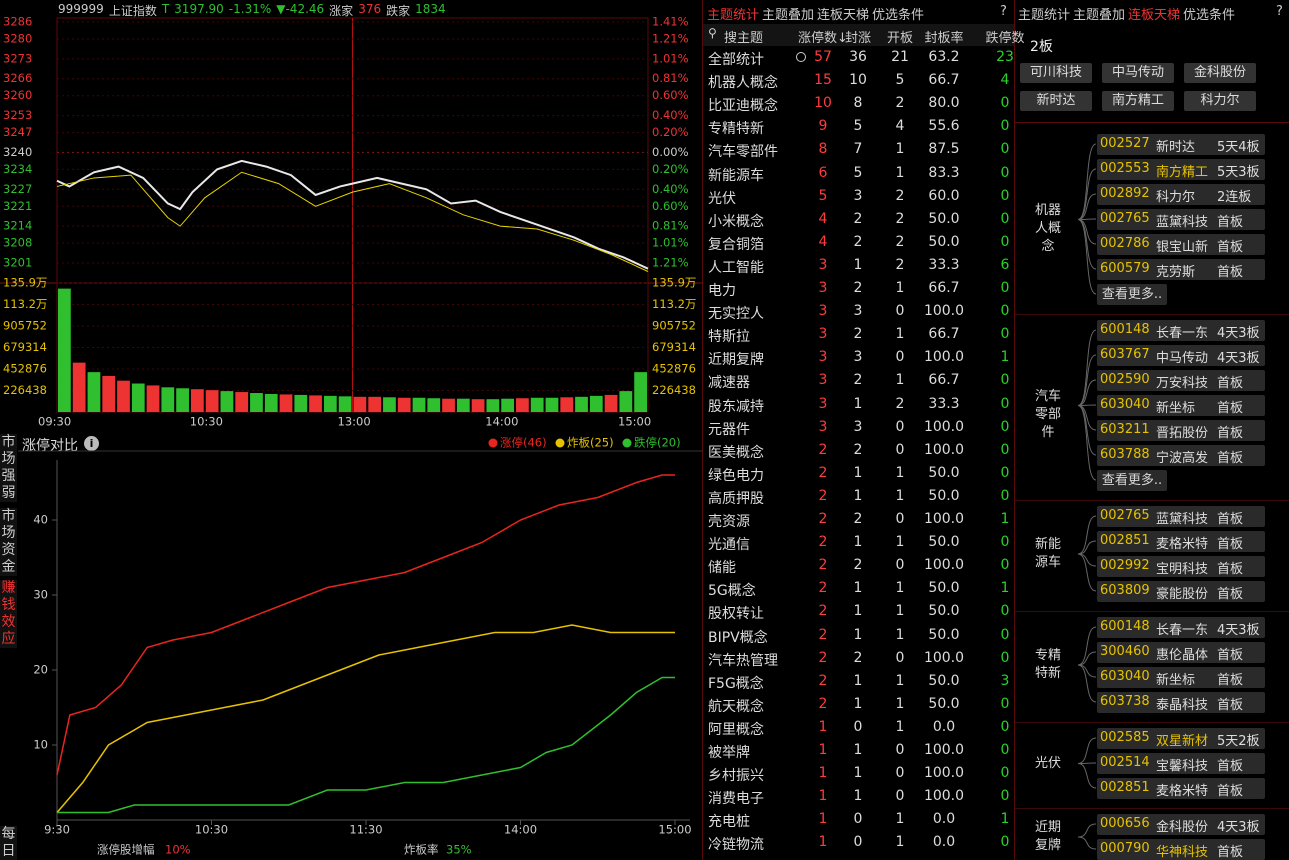 The width and height of the screenshot is (1289, 860). Describe the element at coordinates (743, 660) in the screenshot. I see `theme-name: 汽车热管理` at that location.